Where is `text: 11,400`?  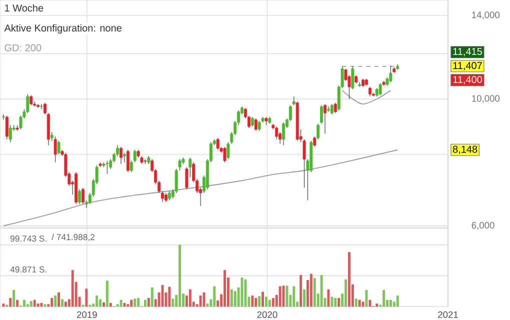
text: 11,400 is located at coordinates (467, 80).